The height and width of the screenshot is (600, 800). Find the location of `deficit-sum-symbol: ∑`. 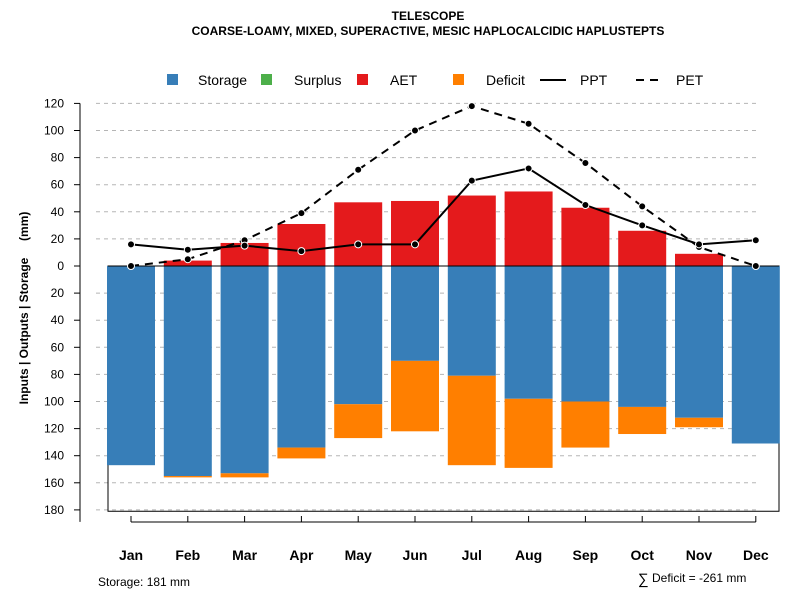

deficit-sum-symbol: ∑ is located at coordinates (643, 579).